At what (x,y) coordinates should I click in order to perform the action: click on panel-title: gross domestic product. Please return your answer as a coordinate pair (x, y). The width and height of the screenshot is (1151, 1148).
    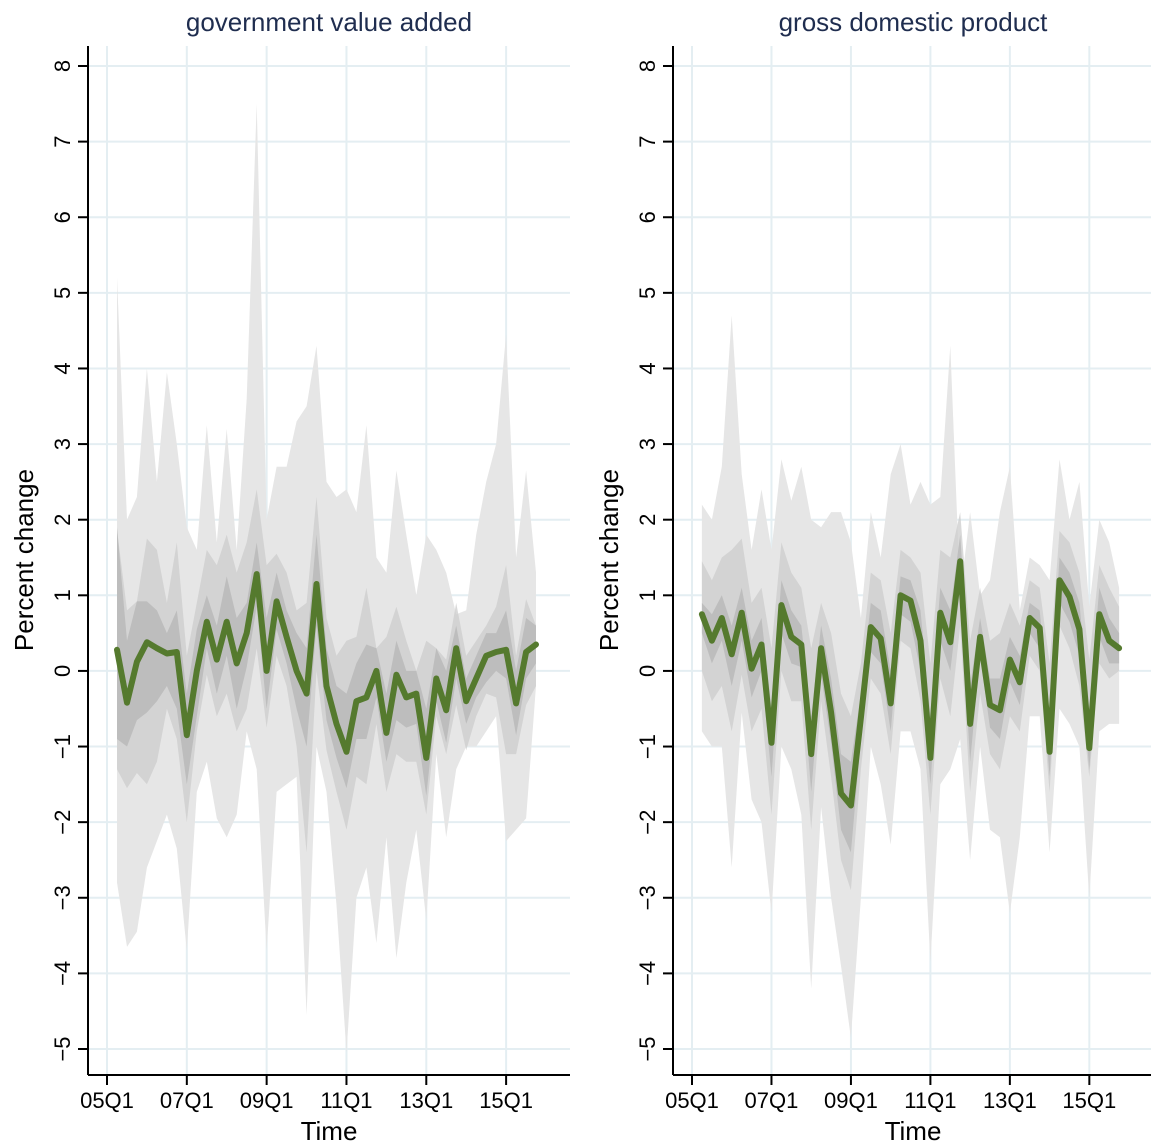
    Looking at the image, I should click on (914, 22).